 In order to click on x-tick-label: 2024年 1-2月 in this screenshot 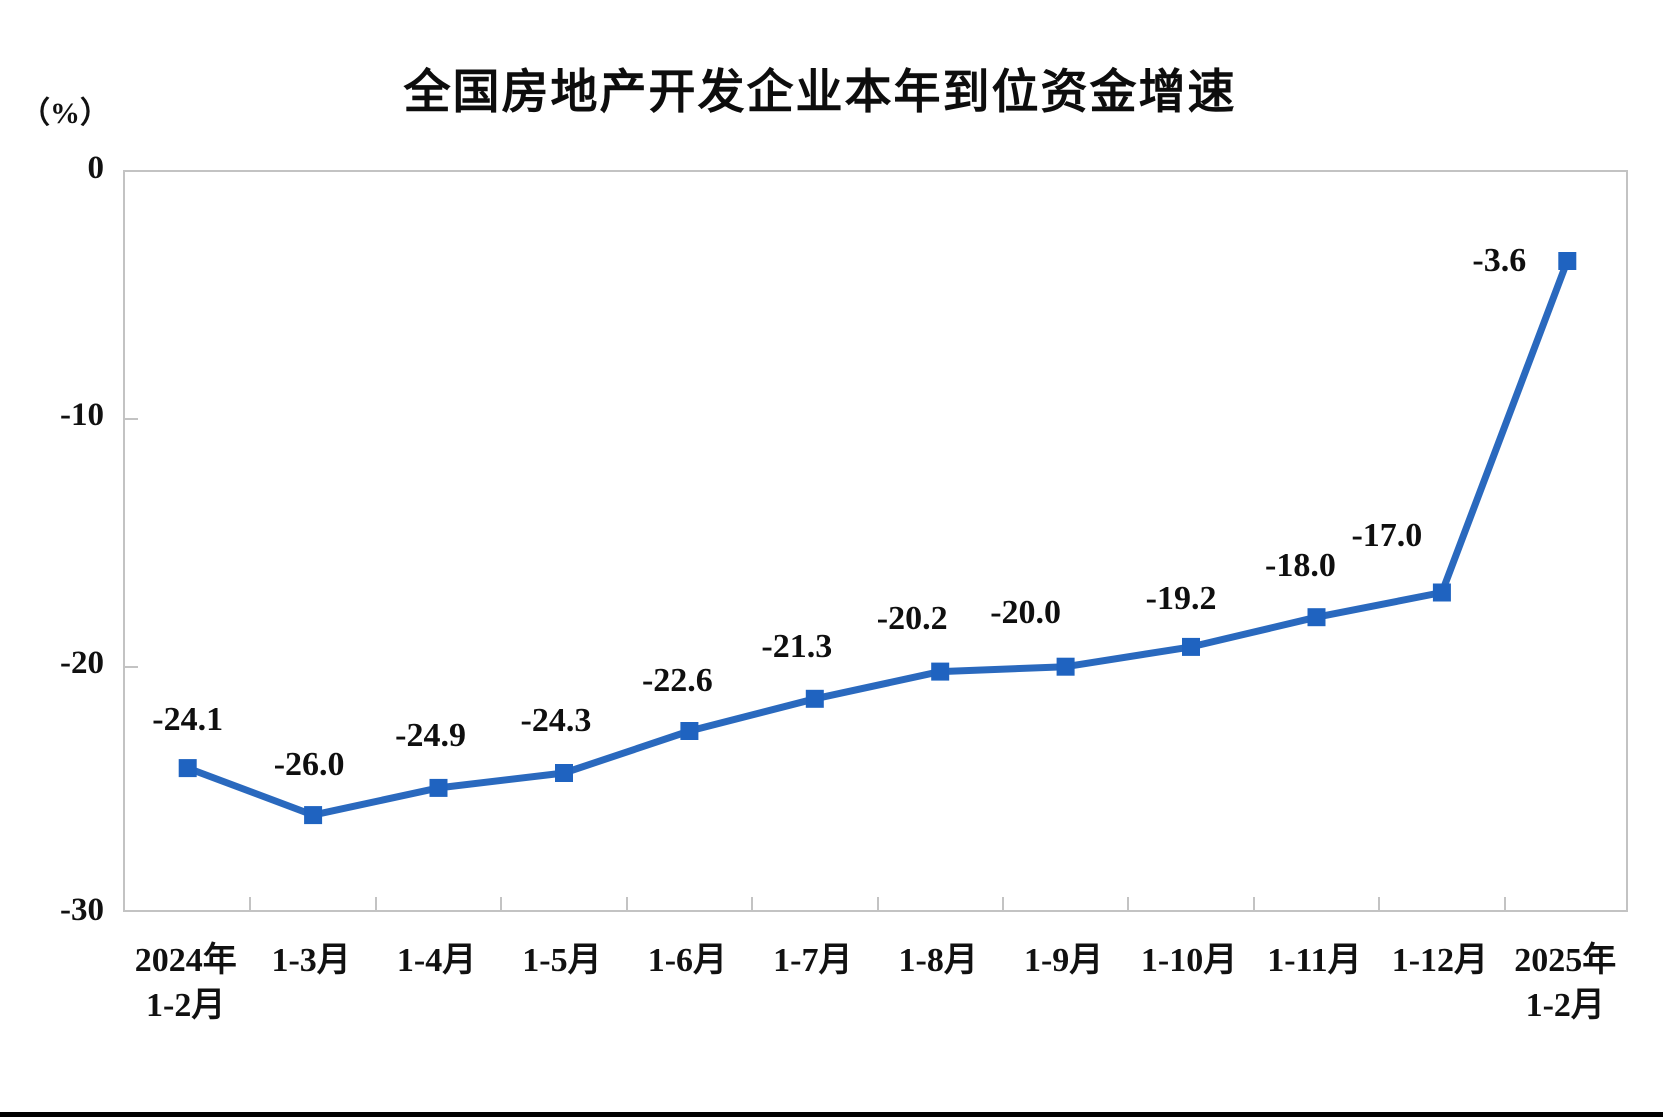, I will do `click(185, 983)`.